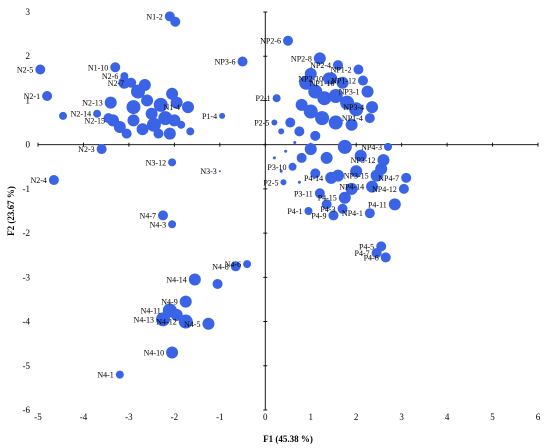  What do you see at coordinates (384, 189) in the screenshot?
I see `point-label: NP4-12` at bounding box center [384, 189].